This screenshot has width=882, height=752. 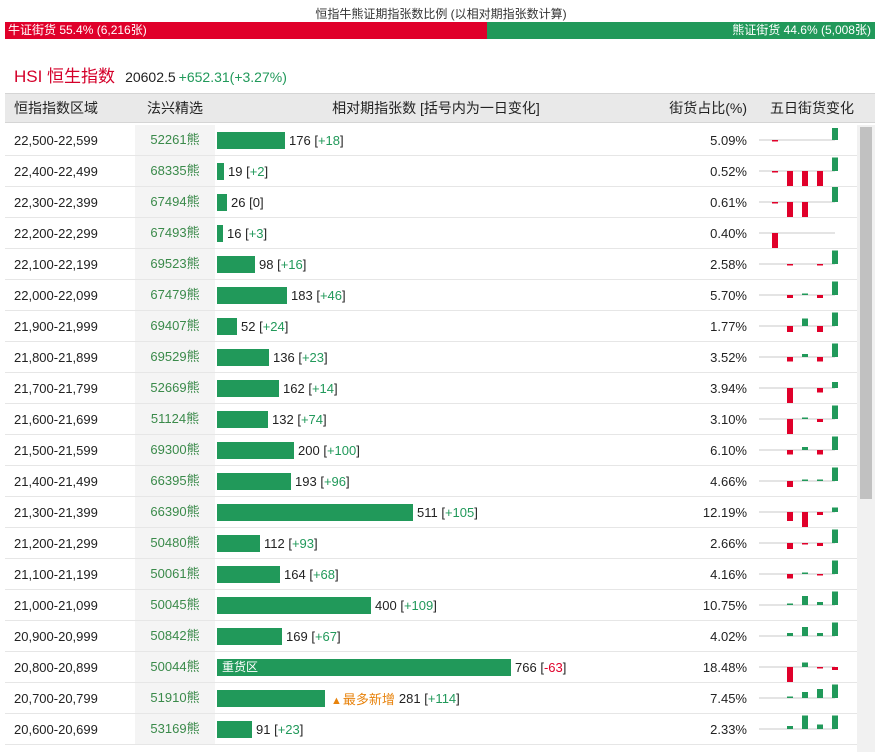 I want to click on table-row: 21,100-21,199 50061熊 164 [+68] 4.16%, so click(x=431, y=574).